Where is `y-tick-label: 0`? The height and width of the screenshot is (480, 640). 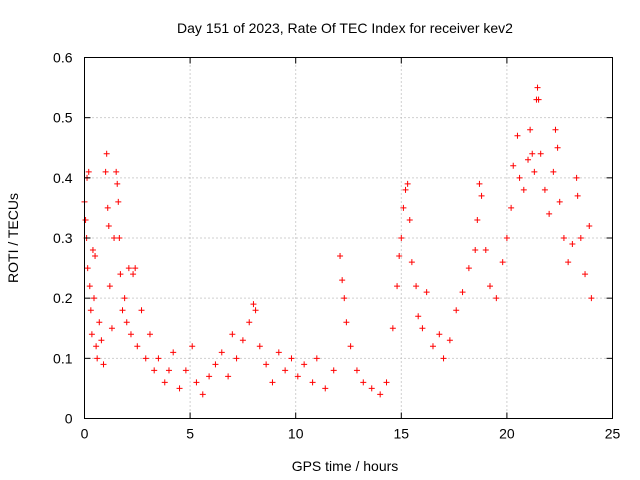
y-tick-label: 0 is located at coordinates (69, 419).